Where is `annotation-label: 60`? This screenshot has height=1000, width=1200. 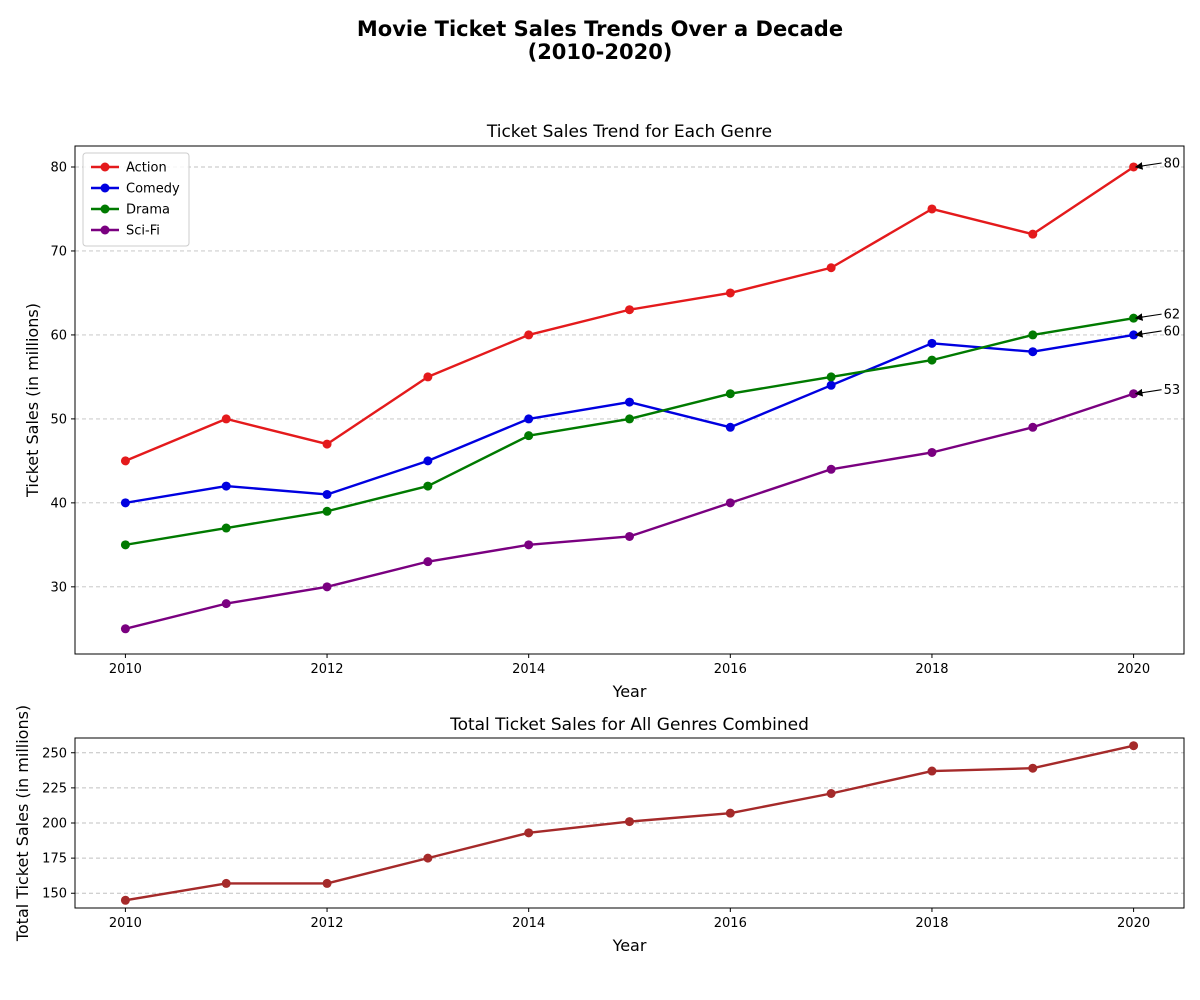
annotation-label: 60 is located at coordinates (1172, 331).